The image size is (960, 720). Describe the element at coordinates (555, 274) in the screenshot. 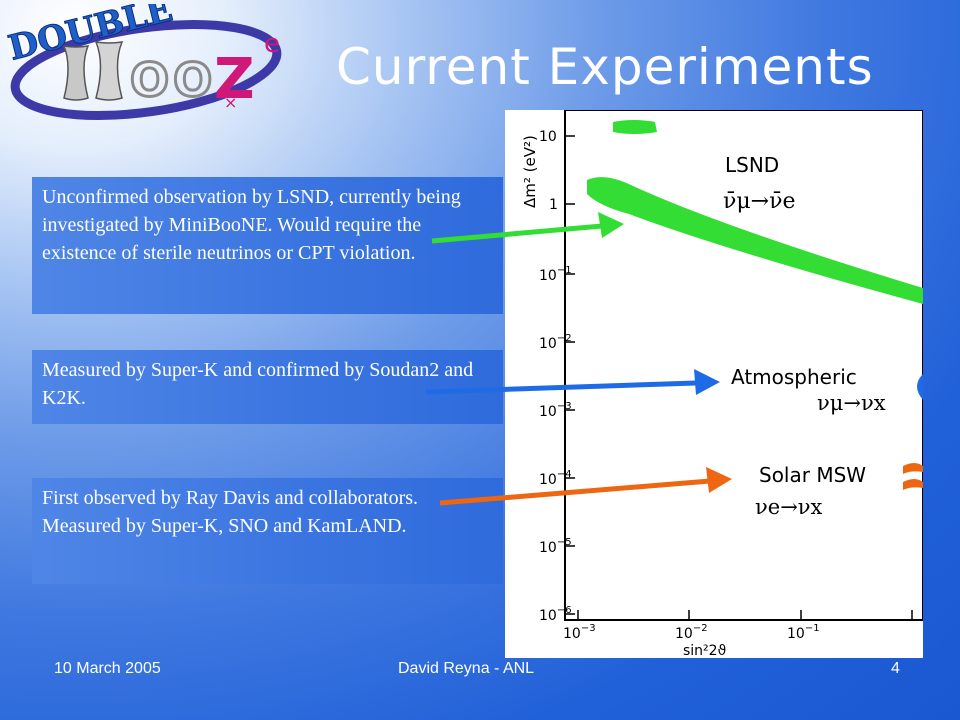

I see `y-tick-label-2: 10⁻¹` at that location.